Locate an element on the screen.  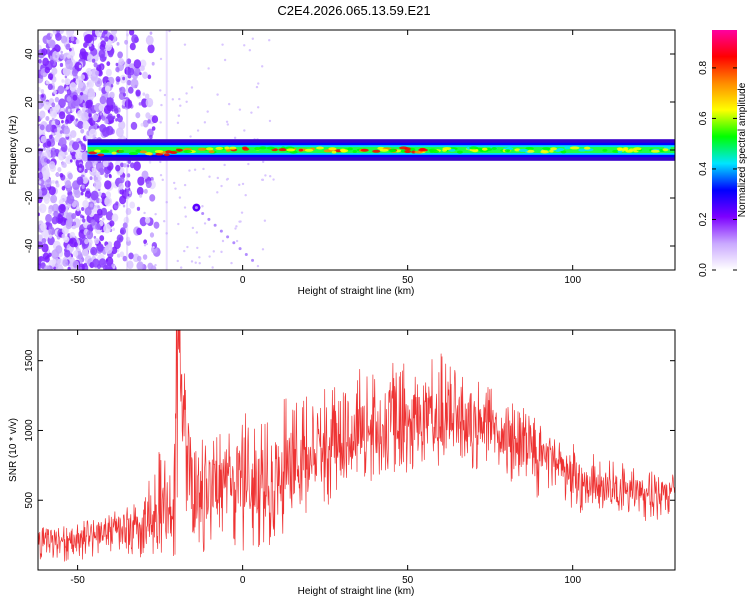
spectrogram-y-tick-label: -20 is located at coordinates (29, 197).